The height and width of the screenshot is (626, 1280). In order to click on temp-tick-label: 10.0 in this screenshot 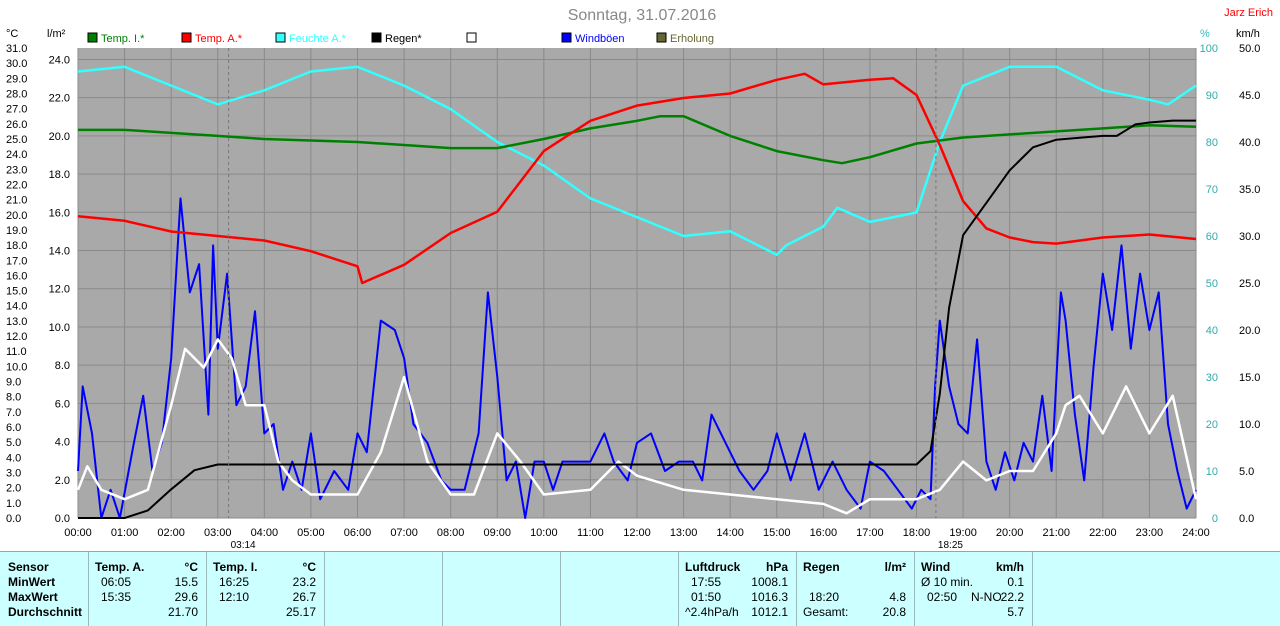, I will do `click(16, 367)`.